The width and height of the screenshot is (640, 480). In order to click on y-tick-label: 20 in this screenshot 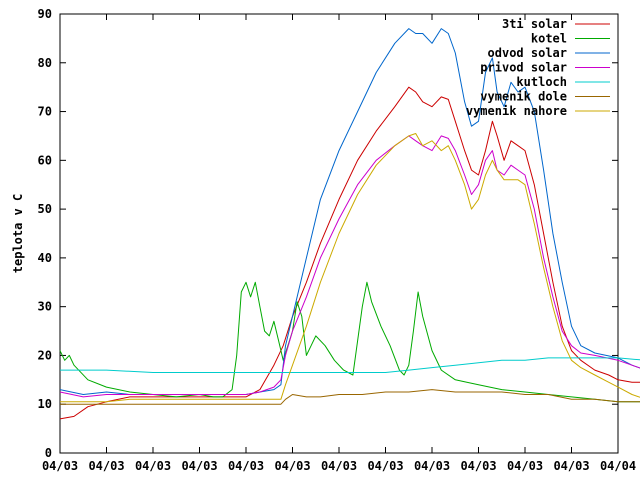, I will do `click(45, 355)`.